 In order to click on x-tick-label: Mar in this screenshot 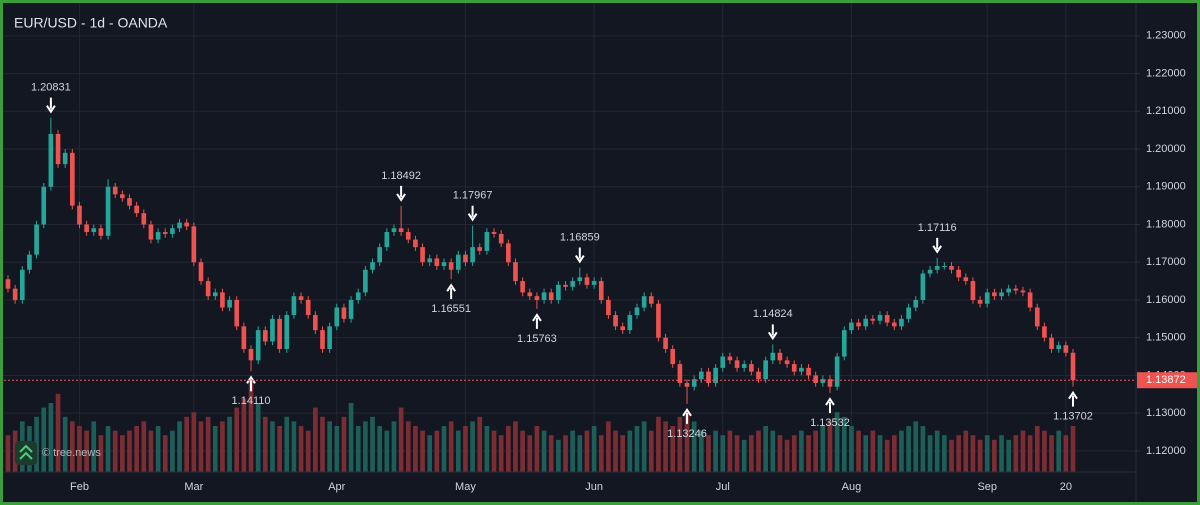, I will do `click(193, 487)`.